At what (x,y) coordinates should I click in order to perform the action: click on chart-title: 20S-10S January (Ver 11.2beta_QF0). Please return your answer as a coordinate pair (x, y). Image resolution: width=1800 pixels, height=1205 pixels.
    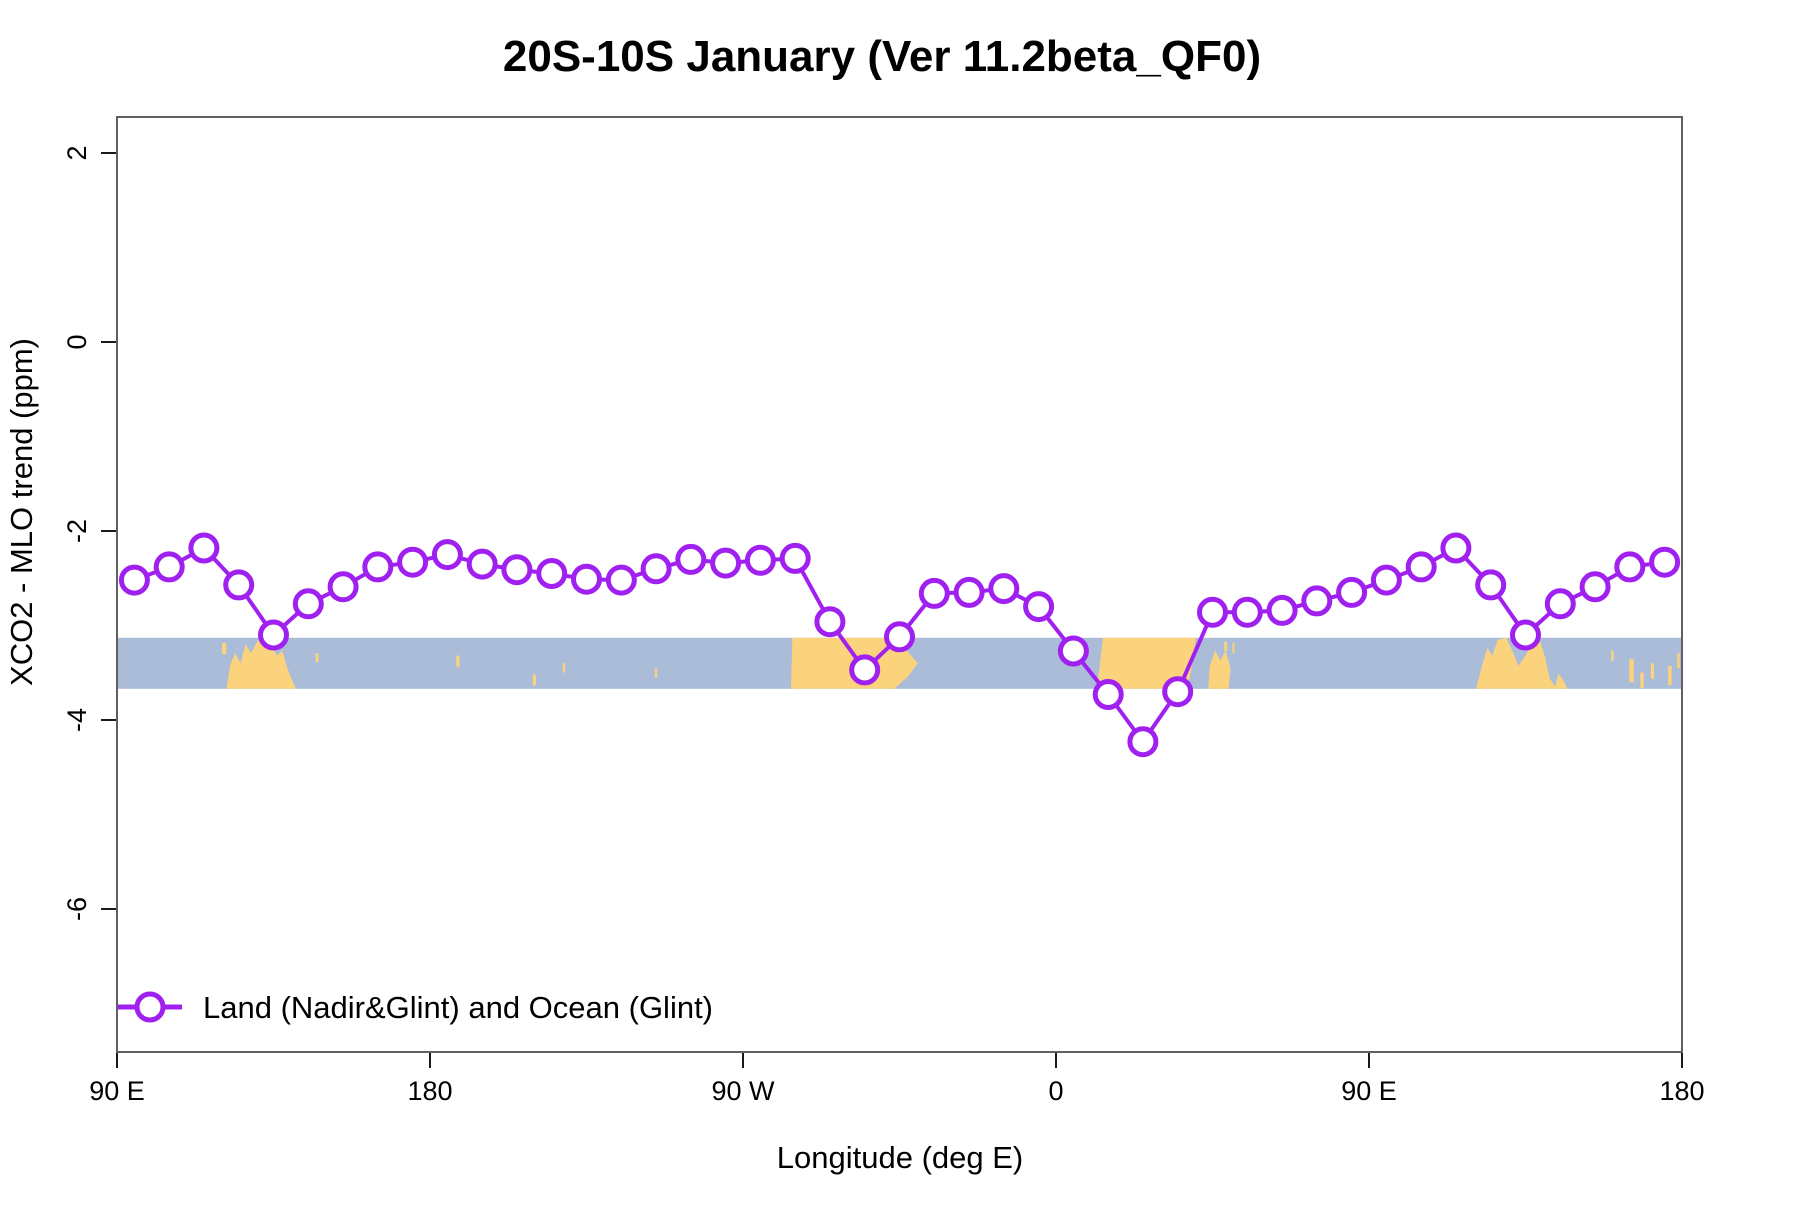
    Looking at the image, I should click on (882, 56).